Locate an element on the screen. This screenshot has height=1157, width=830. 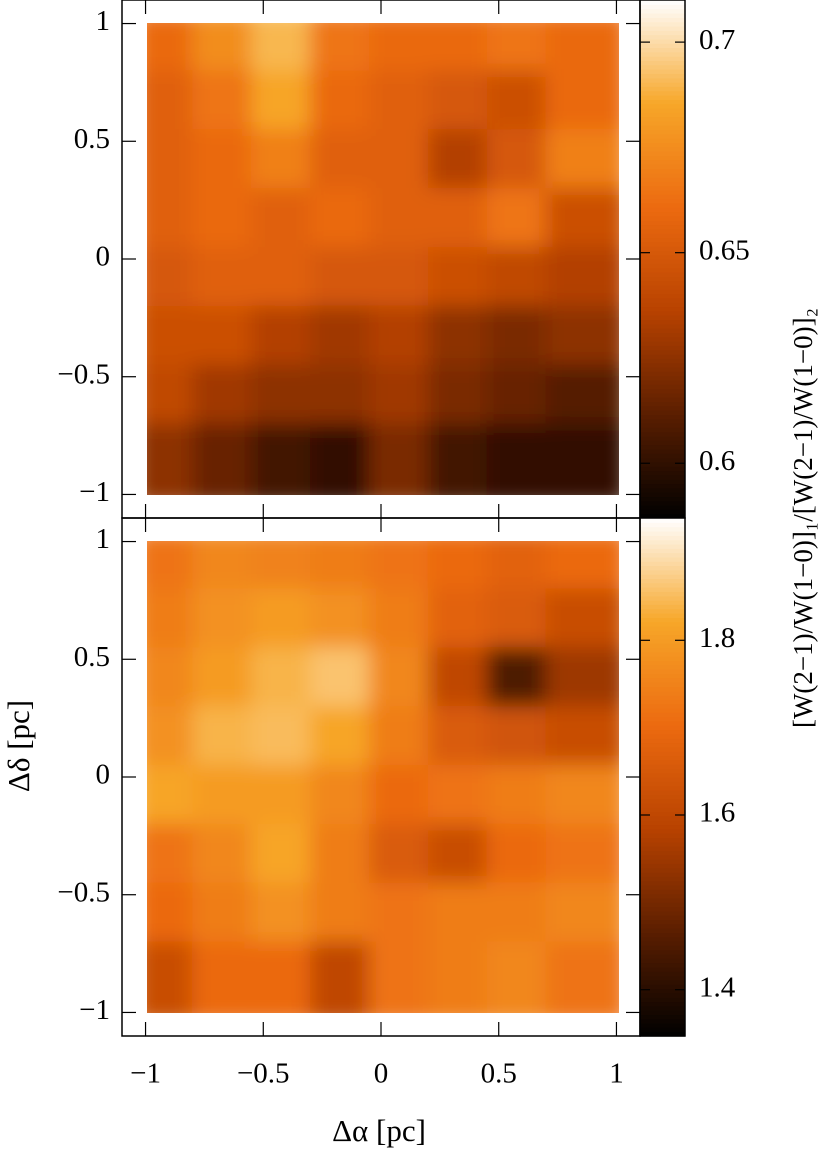
colorbar-tick-label: 1.8 is located at coordinates (717, 638).